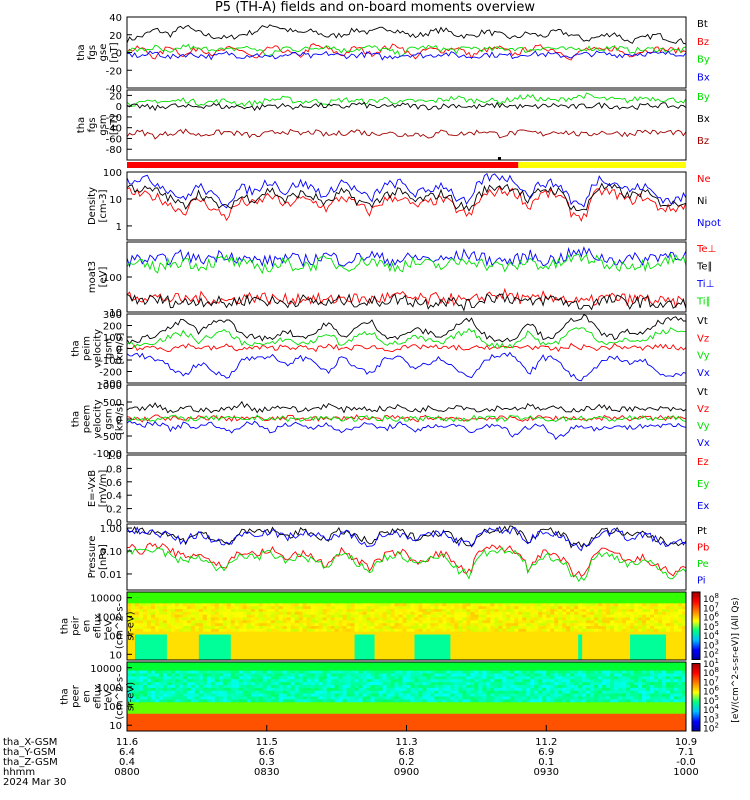 This screenshot has width=750, height=800. What do you see at coordinates (406, 430) in the screenshot?
I see `series-Vx` at bounding box center [406, 430].